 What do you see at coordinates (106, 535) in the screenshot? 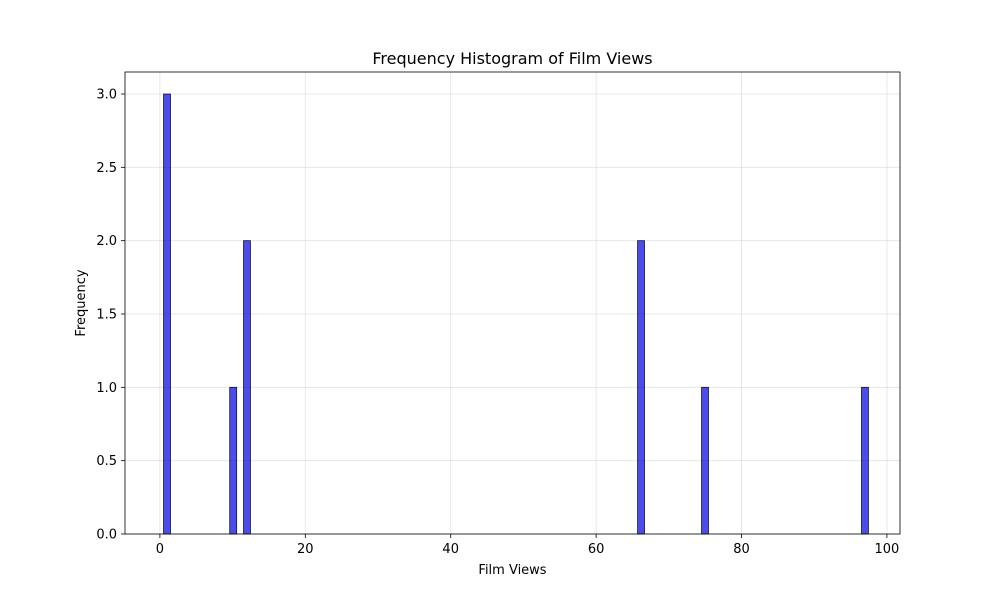
I see `y-tick-label: 0.0` at bounding box center [106, 535].